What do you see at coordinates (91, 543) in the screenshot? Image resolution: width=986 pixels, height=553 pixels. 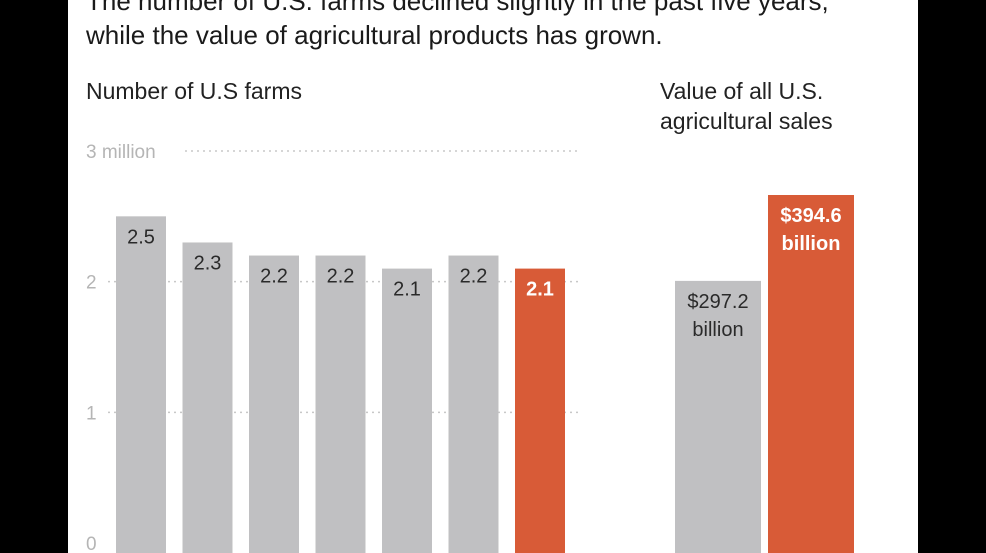 I see `y-tick-label: 0` at bounding box center [91, 543].